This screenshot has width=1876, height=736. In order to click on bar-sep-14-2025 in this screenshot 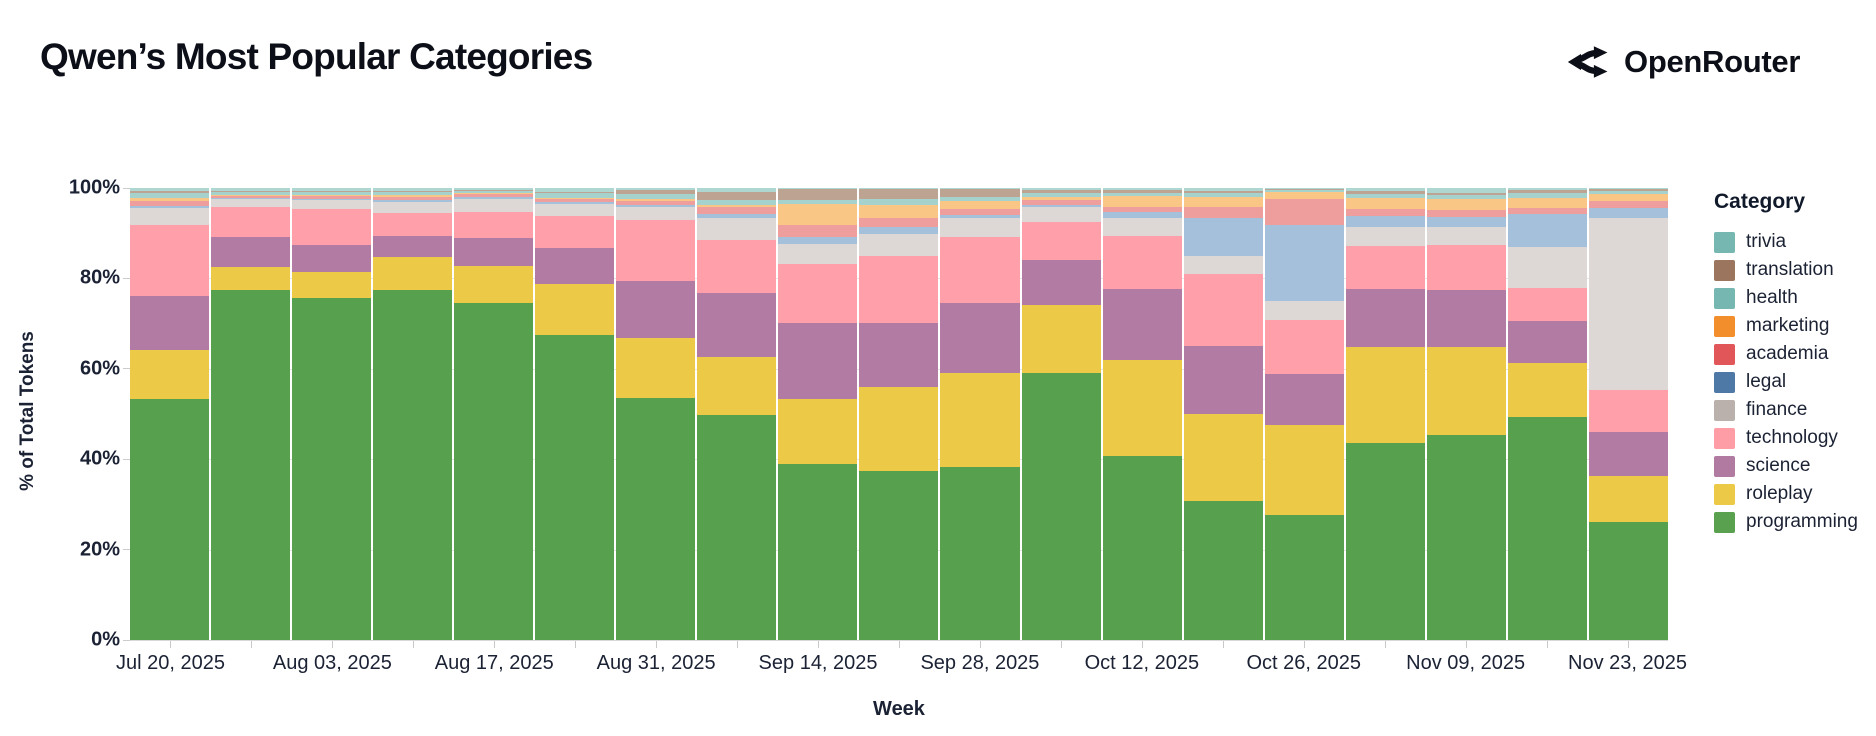, I will do `click(818, 414)`.